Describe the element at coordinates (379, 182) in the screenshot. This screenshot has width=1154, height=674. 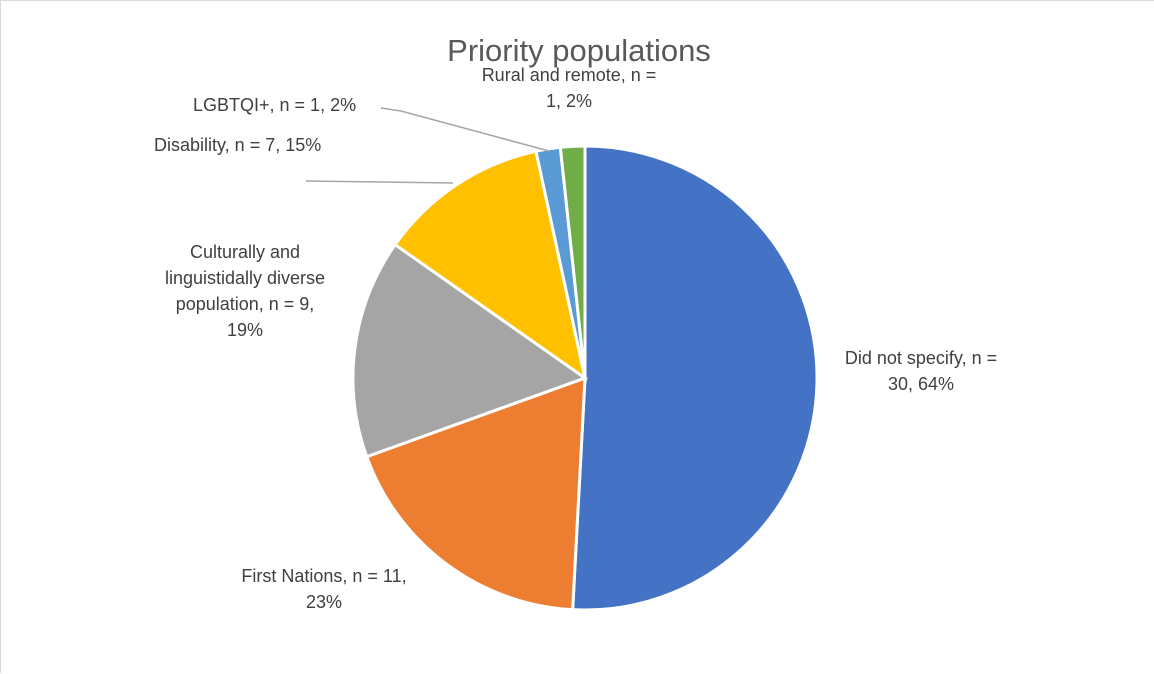
I see `leader-line-disability` at that location.